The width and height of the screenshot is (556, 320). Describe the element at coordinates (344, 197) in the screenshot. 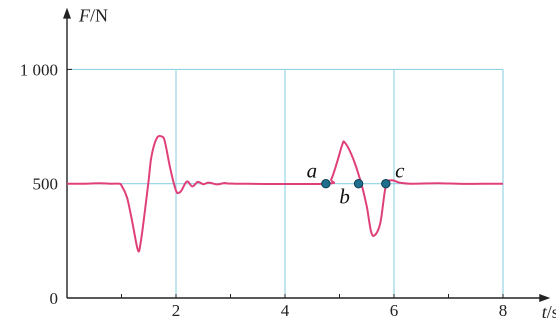

I see `marker-label-b: b` at that location.